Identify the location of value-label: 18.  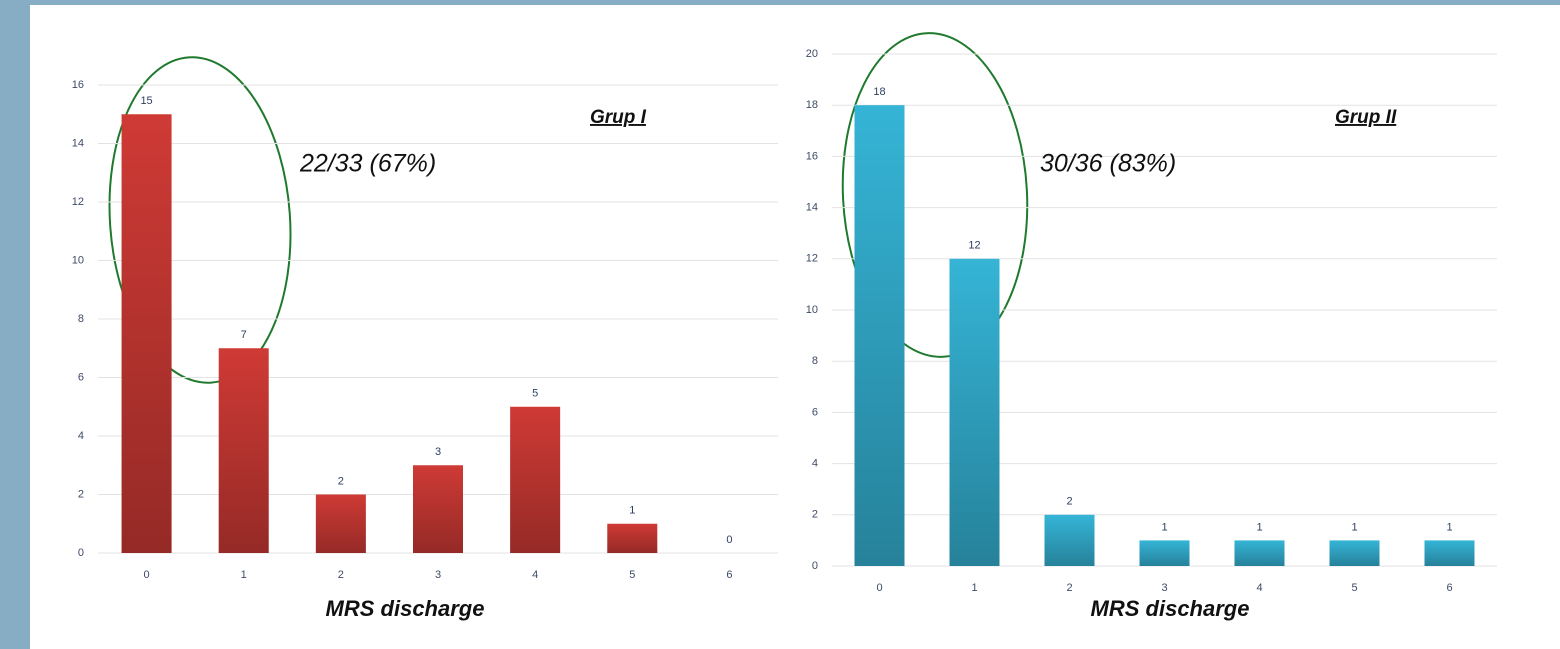
(879, 92).